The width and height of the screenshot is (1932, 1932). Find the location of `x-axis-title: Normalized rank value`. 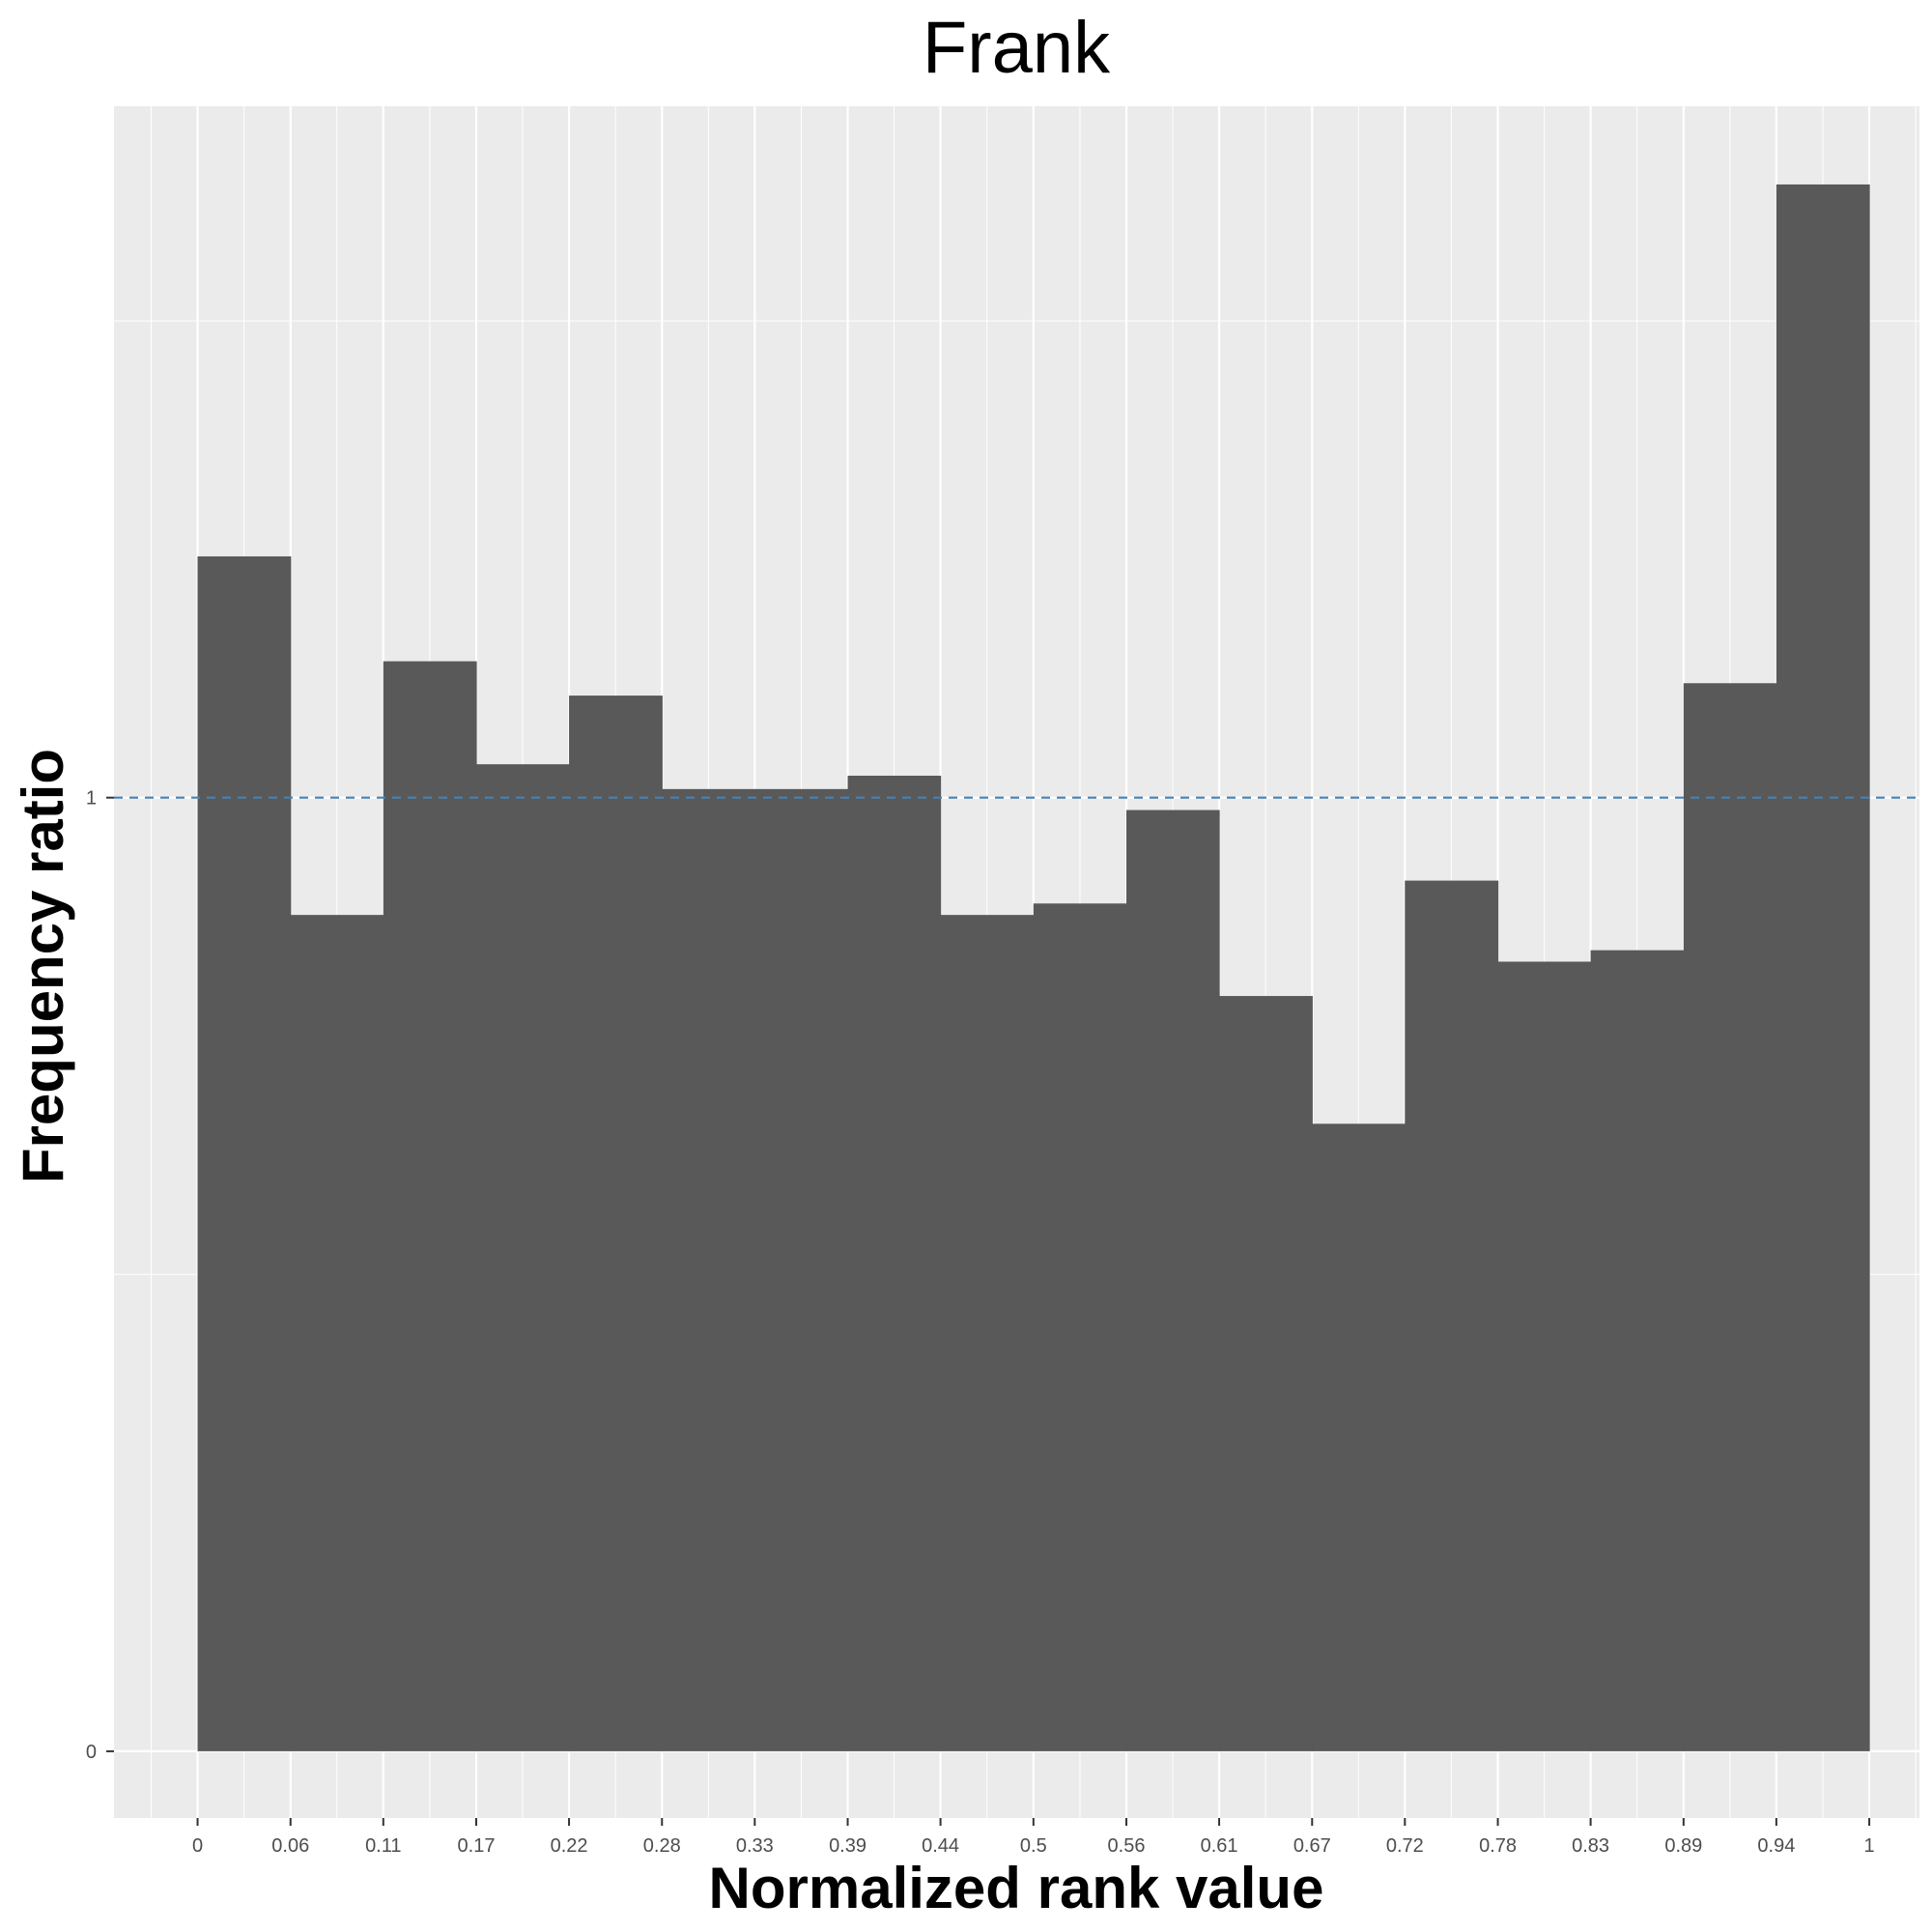

x-axis-title: Normalized rank value is located at coordinates (1016, 1888).